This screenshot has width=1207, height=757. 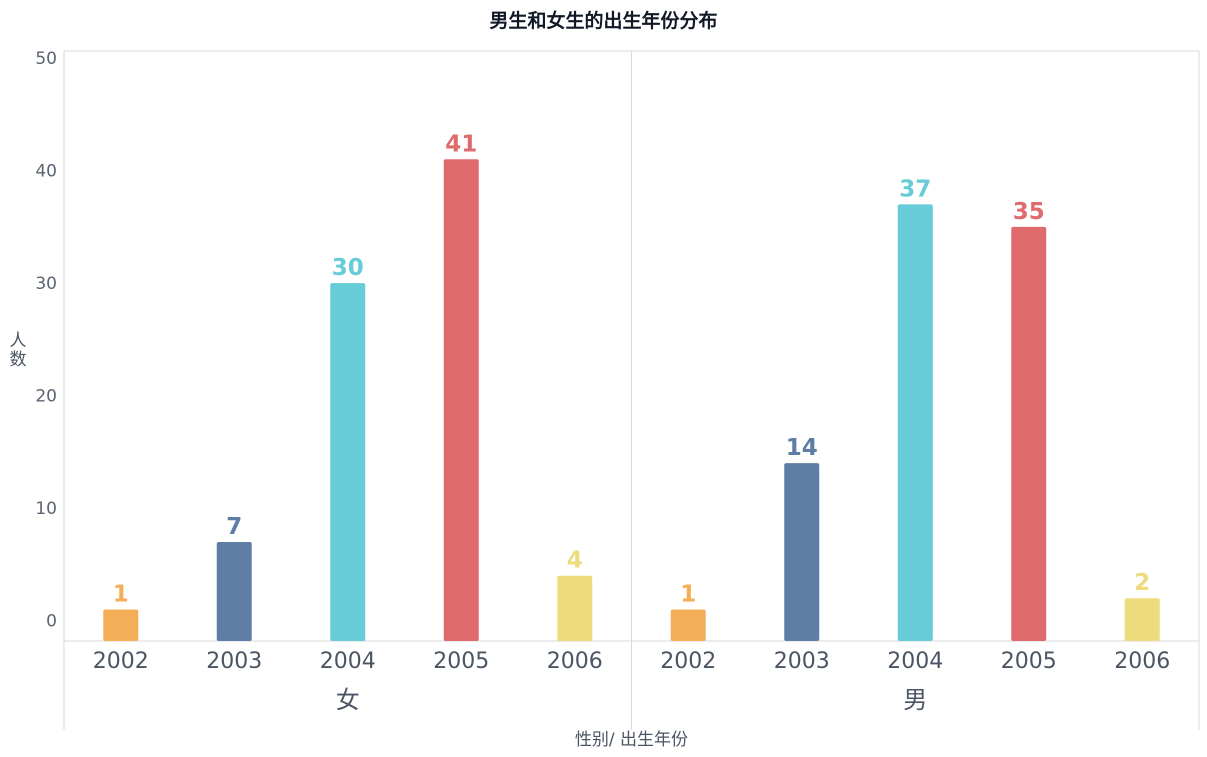 What do you see at coordinates (46, 284) in the screenshot?
I see `y-tick-label: 30` at bounding box center [46, 284].